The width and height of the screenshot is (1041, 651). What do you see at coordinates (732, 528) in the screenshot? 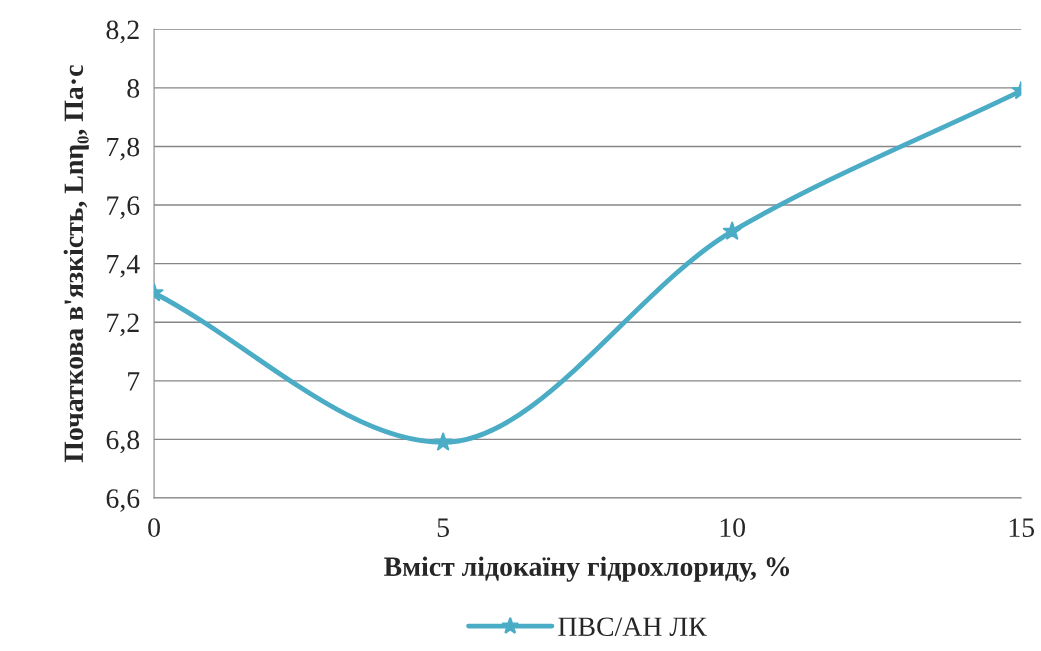
I see `x-tick-label: 10` at bounding box center [732, 528].